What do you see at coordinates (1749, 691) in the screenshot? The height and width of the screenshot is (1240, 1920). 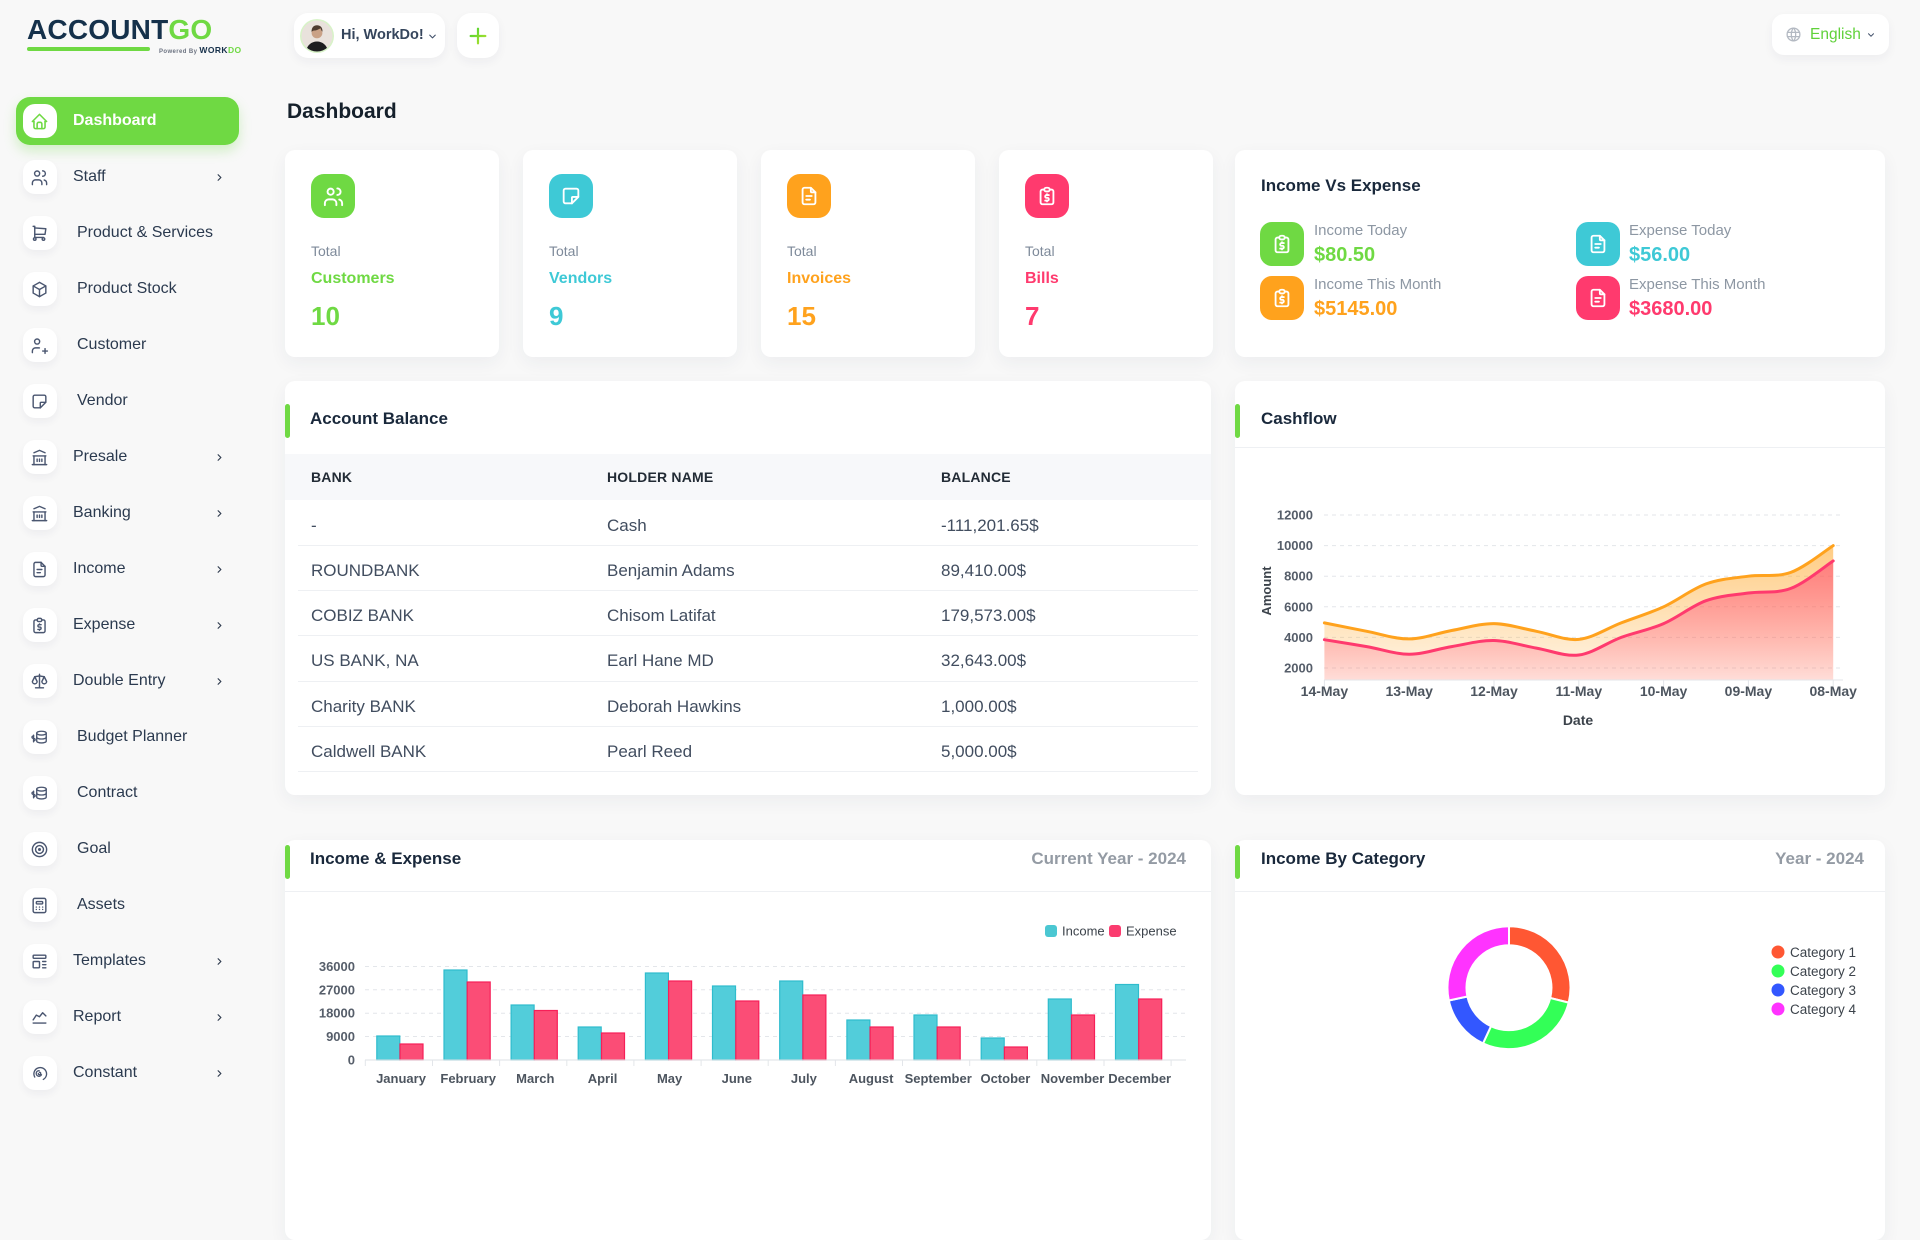 I see `svg-text: 09-May` at bounding box center [1749, 691].